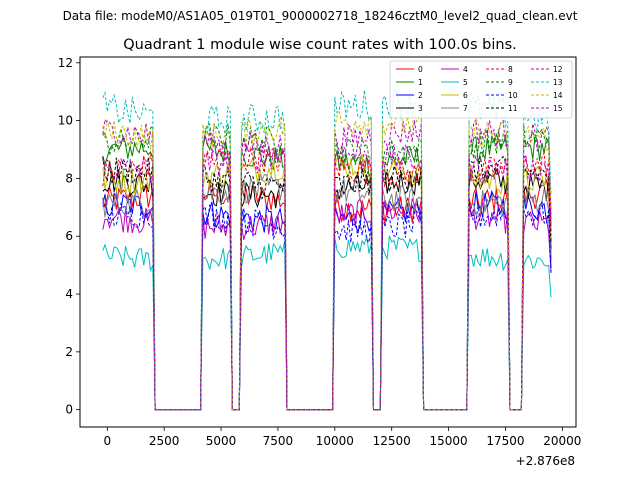  Describe the element at coordinates (558, 108) in the screenshot. I see `legend-label-15: 15` at that location.